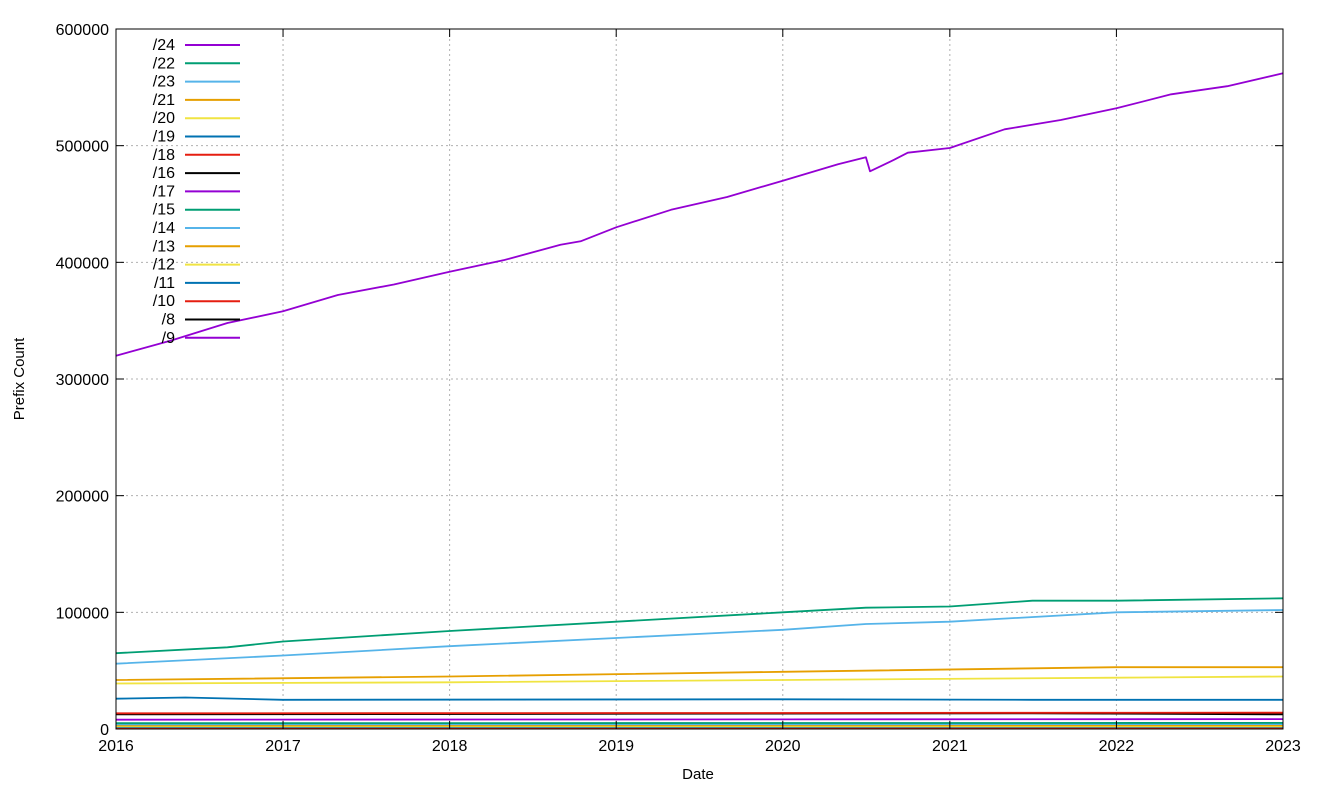 The width and height of the screenshot is (1320, 790). I want to click on legend-label: /22, so click(164, 63).